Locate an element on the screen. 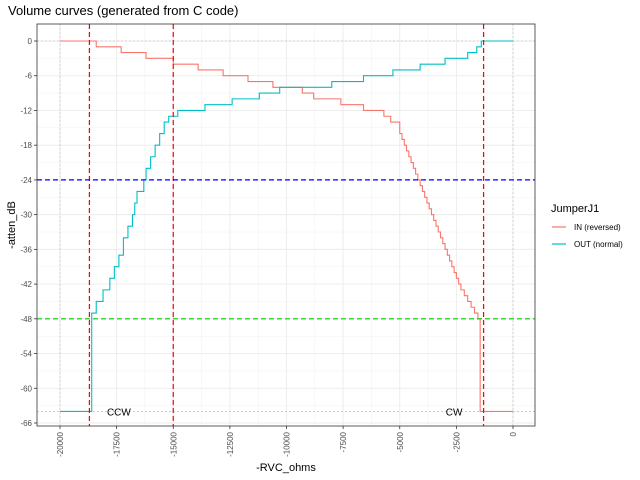 This screenshot has height=480, width=640. annotation-cw: CW is located at coordinates (454, 412).